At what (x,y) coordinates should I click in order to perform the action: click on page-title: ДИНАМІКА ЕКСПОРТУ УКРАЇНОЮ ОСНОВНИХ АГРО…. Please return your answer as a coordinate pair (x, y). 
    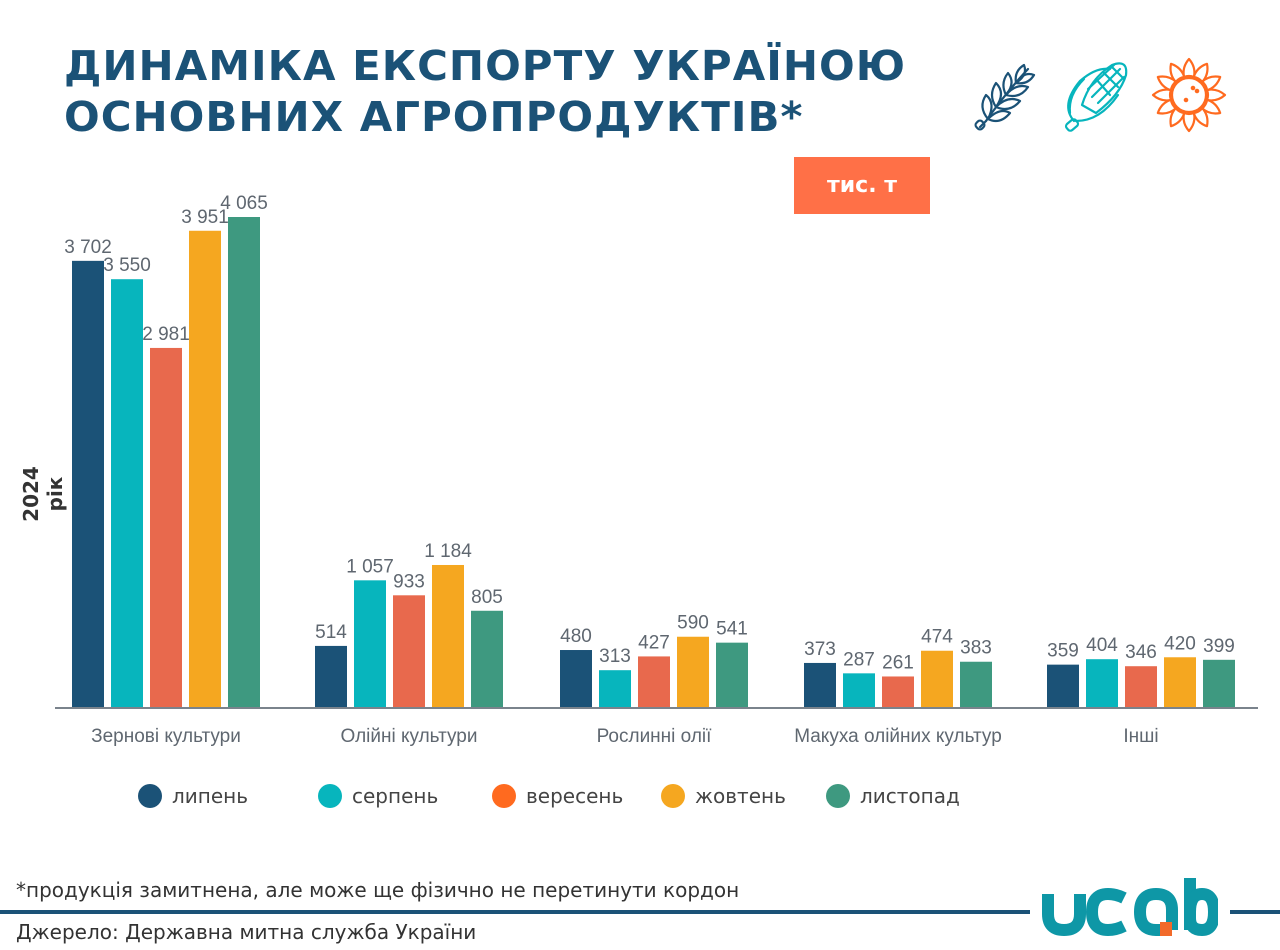
    Looking at the image, I should click on (485, 92).